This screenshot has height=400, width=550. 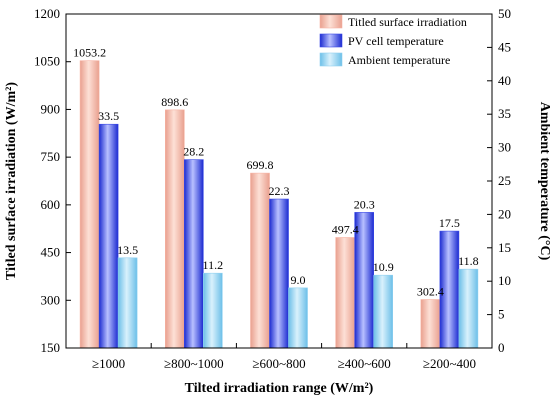 I want to click on right-tick-label: 5, so click(x=501, y=314).